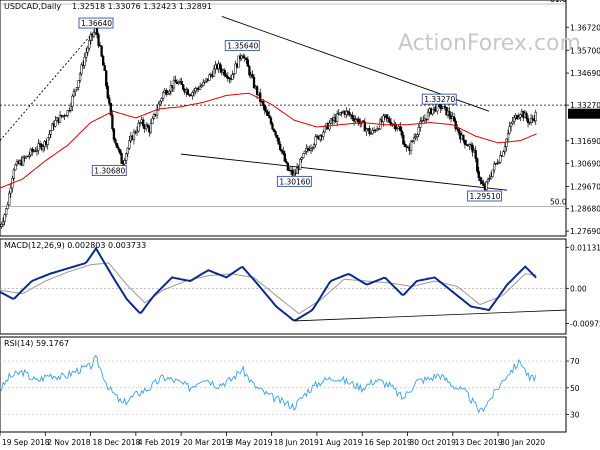 Image resolution: width=600 pixels, height=450 pixels. I want to click on date-tick-label: 3 May 2019, so click(250, 442).